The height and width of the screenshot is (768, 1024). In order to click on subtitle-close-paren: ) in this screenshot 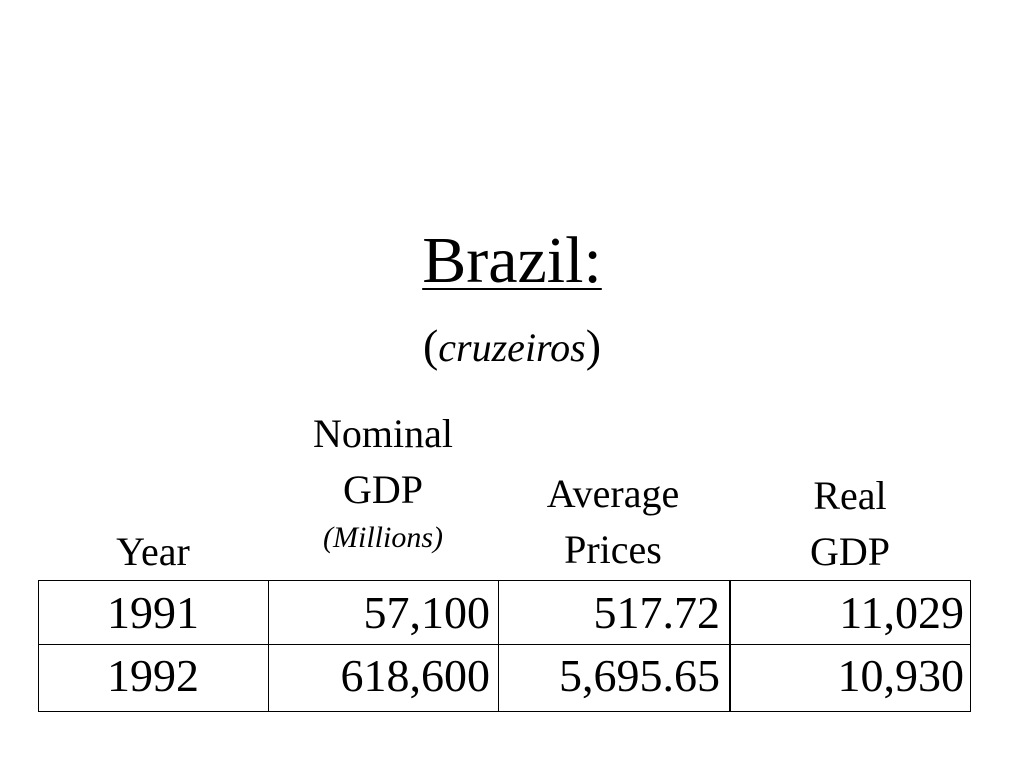, I will do `click(593, 345)`.